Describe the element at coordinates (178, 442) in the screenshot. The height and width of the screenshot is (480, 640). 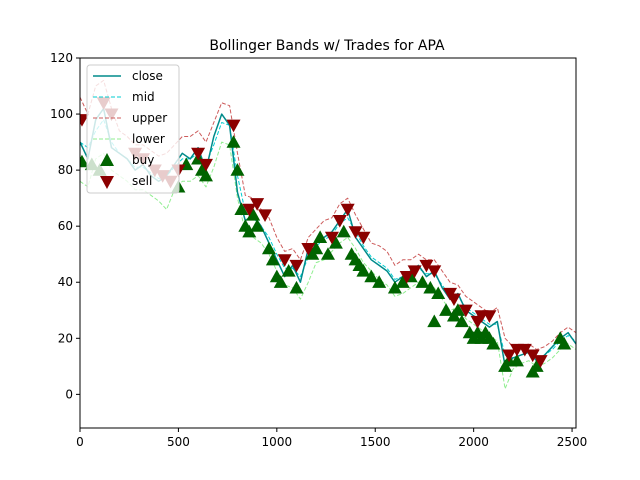
I see `x-tick-label: 500` at that location.